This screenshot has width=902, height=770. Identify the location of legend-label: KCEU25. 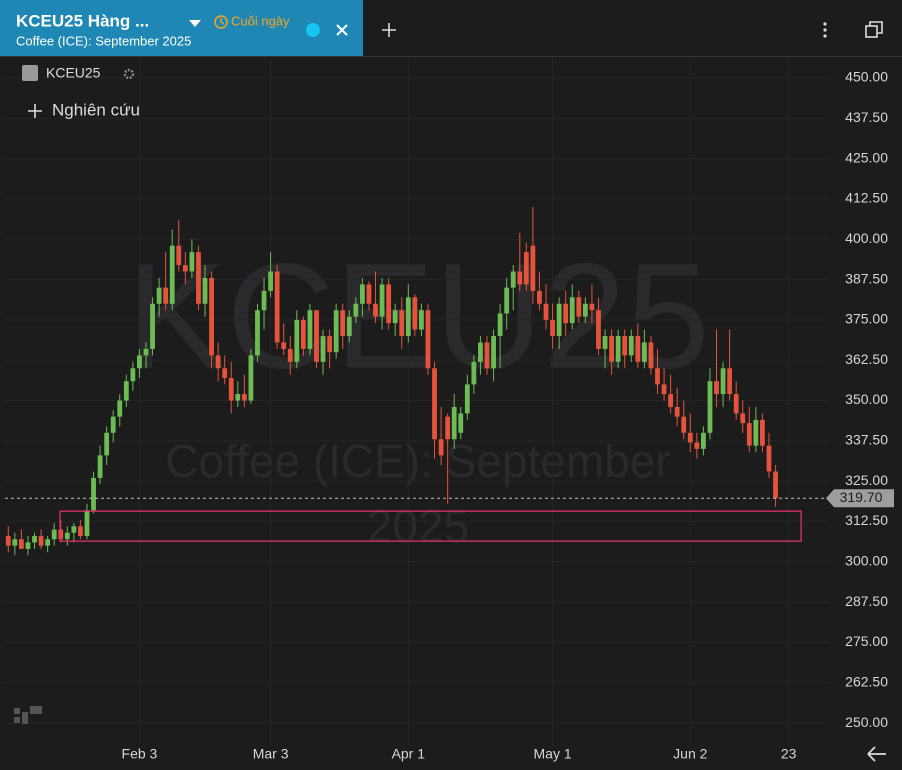
(73, 73).